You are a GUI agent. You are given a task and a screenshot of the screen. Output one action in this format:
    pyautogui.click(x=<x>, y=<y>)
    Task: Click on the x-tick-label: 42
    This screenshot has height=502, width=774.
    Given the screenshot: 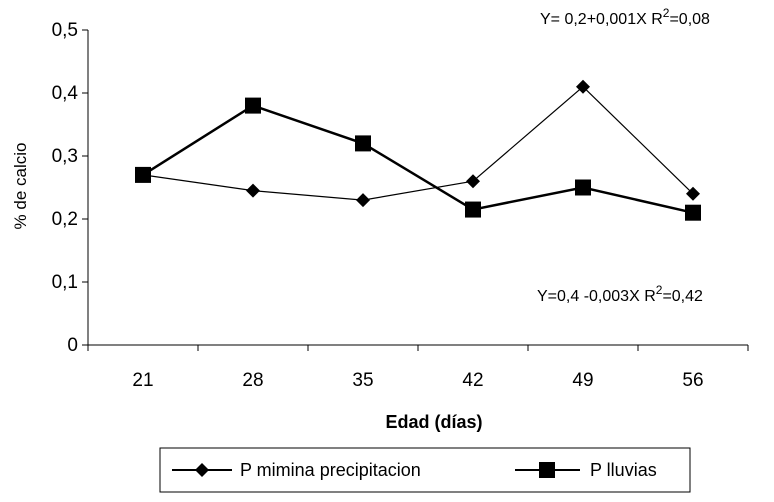 What is the action you would take?
    pyautogui.click(x=472, y=380)
    